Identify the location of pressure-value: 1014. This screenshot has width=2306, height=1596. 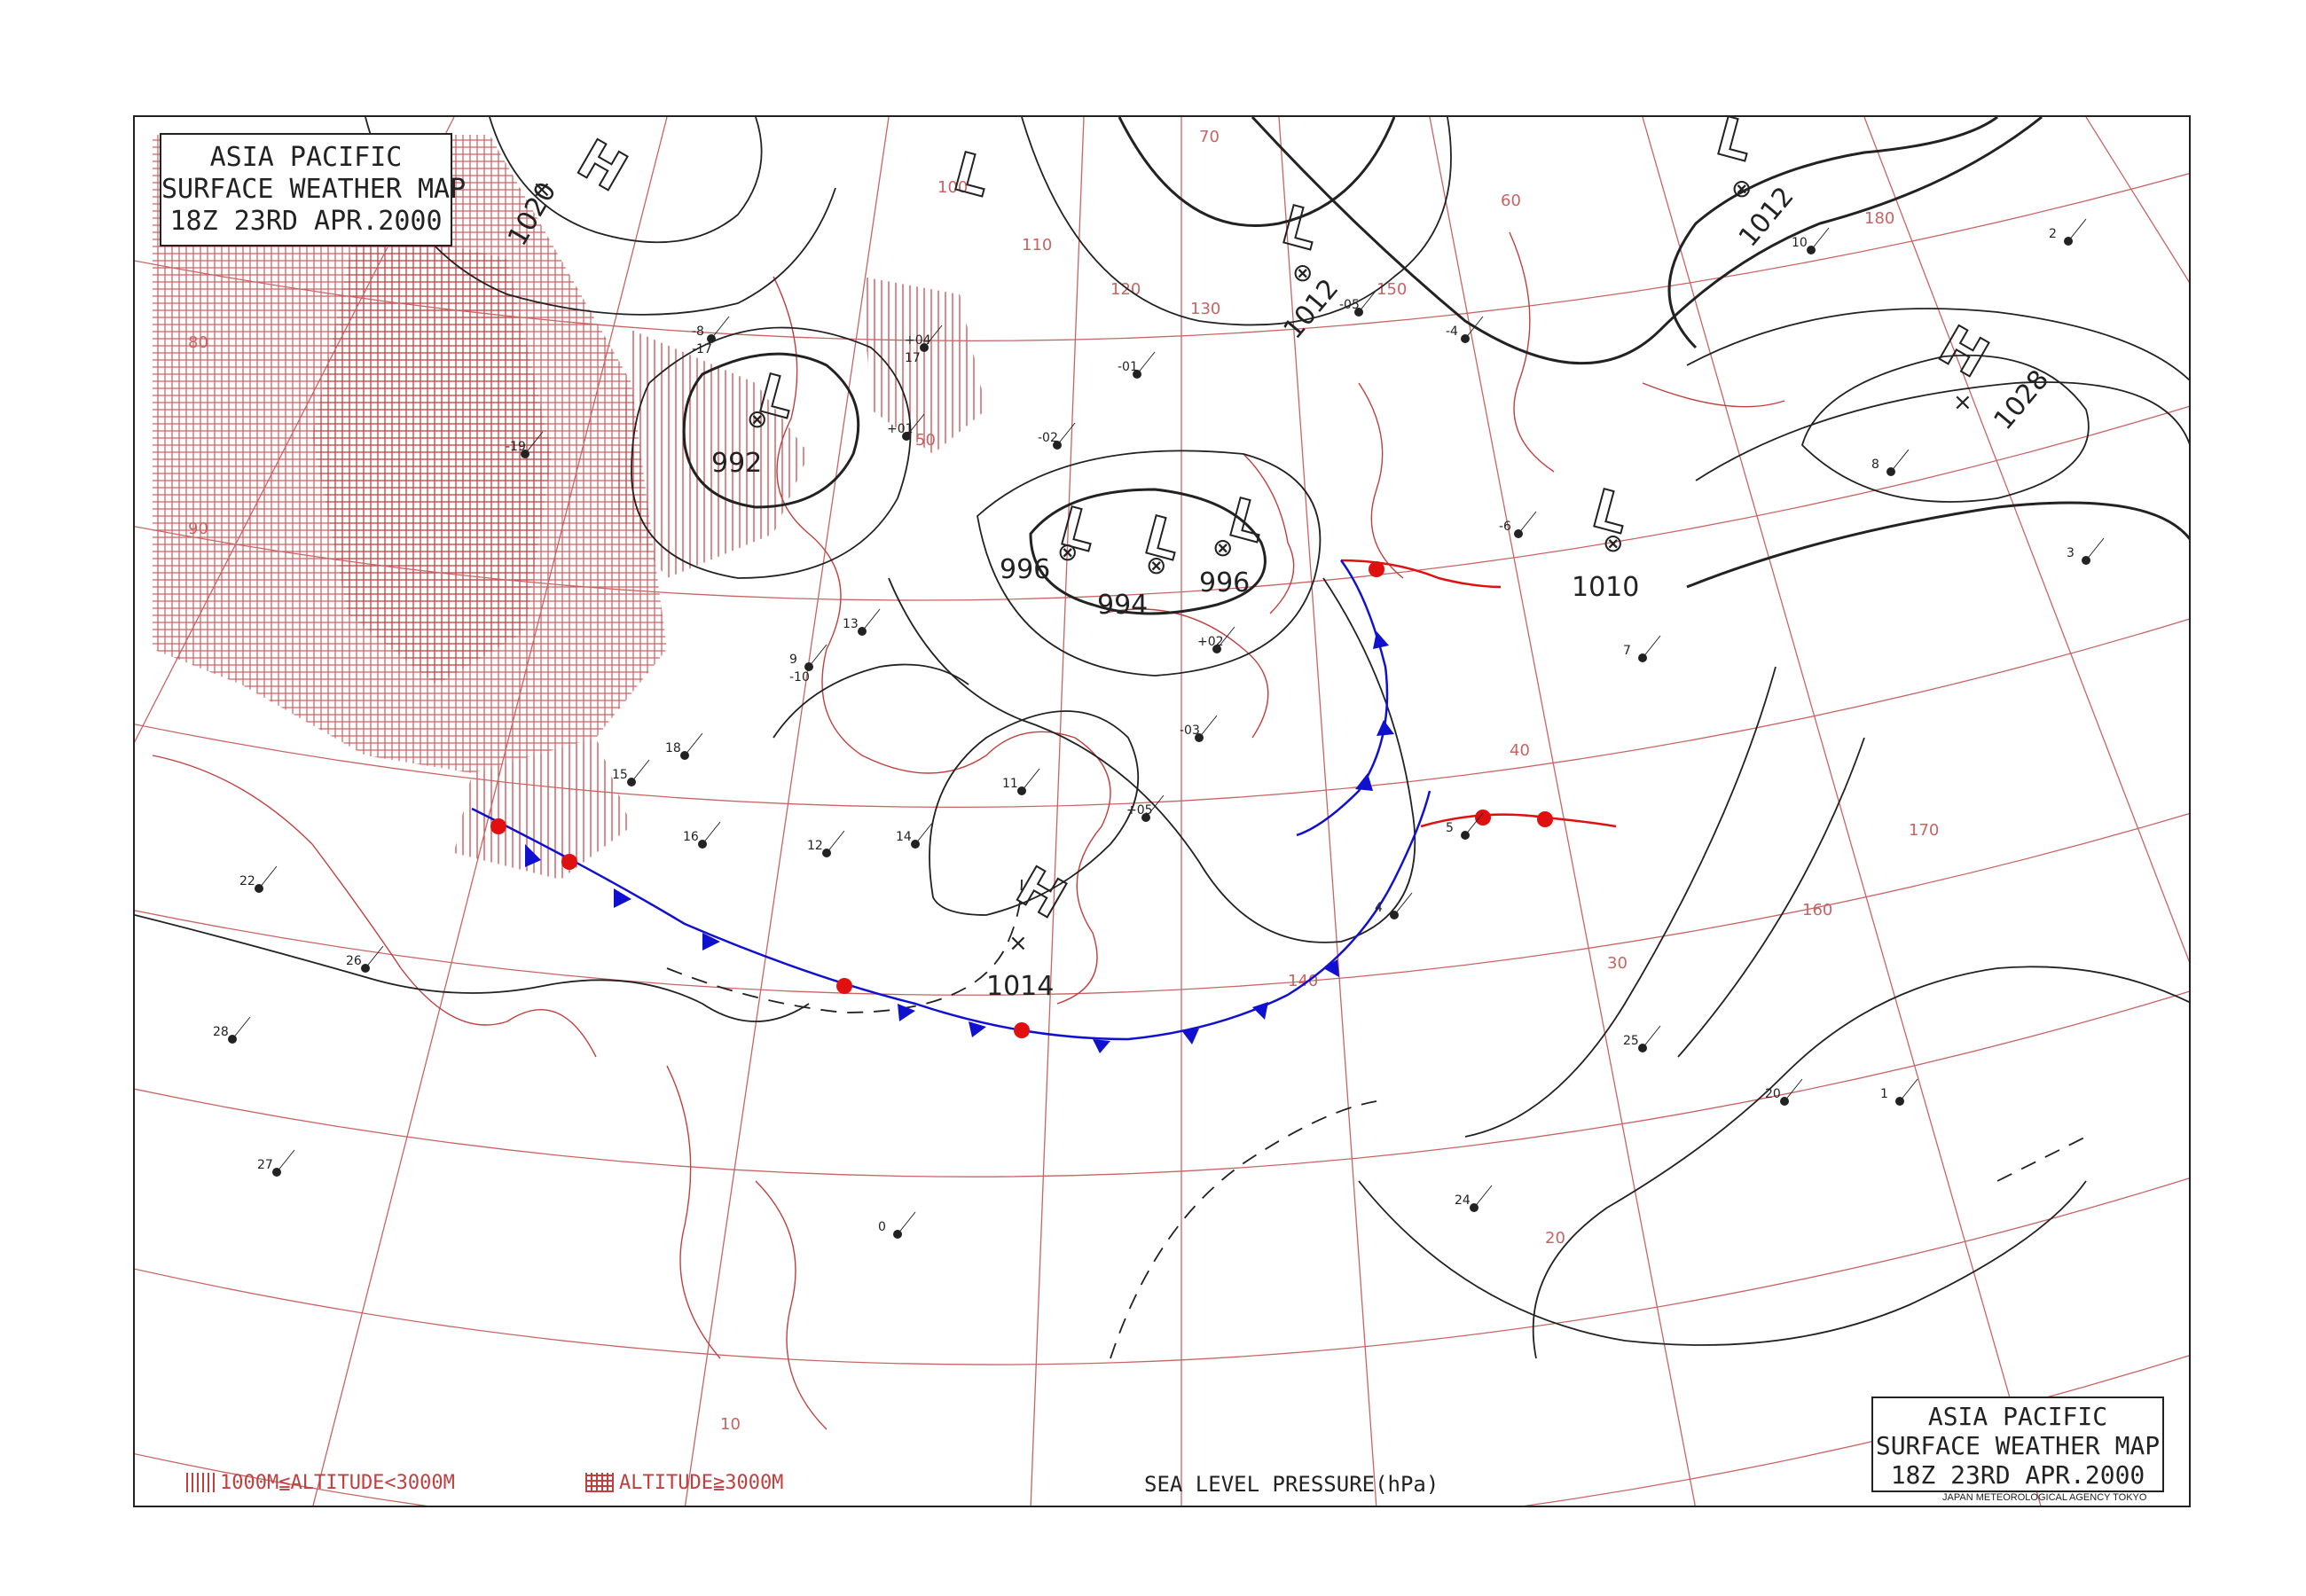
(1020, 986).